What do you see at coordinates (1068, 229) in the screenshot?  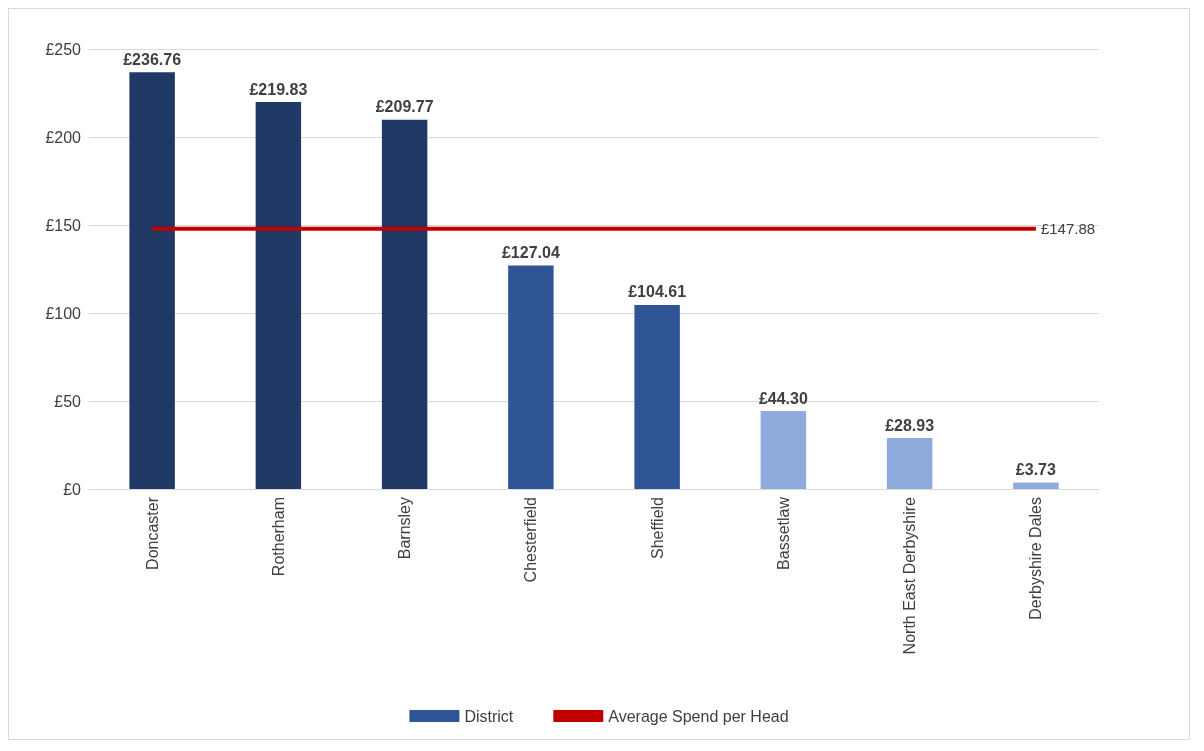 I see `data-label: £147.88` at bounding box center [1068, 229].